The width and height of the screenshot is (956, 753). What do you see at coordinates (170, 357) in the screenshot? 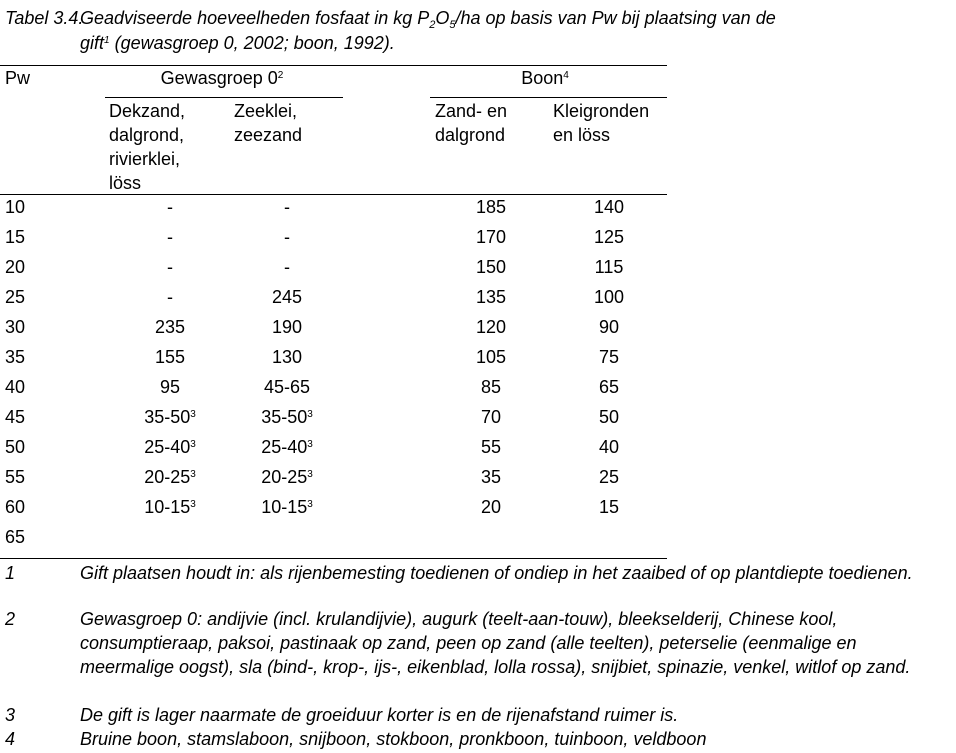
I see `cell-dekzand: 155` at bounding box center [170, 357].